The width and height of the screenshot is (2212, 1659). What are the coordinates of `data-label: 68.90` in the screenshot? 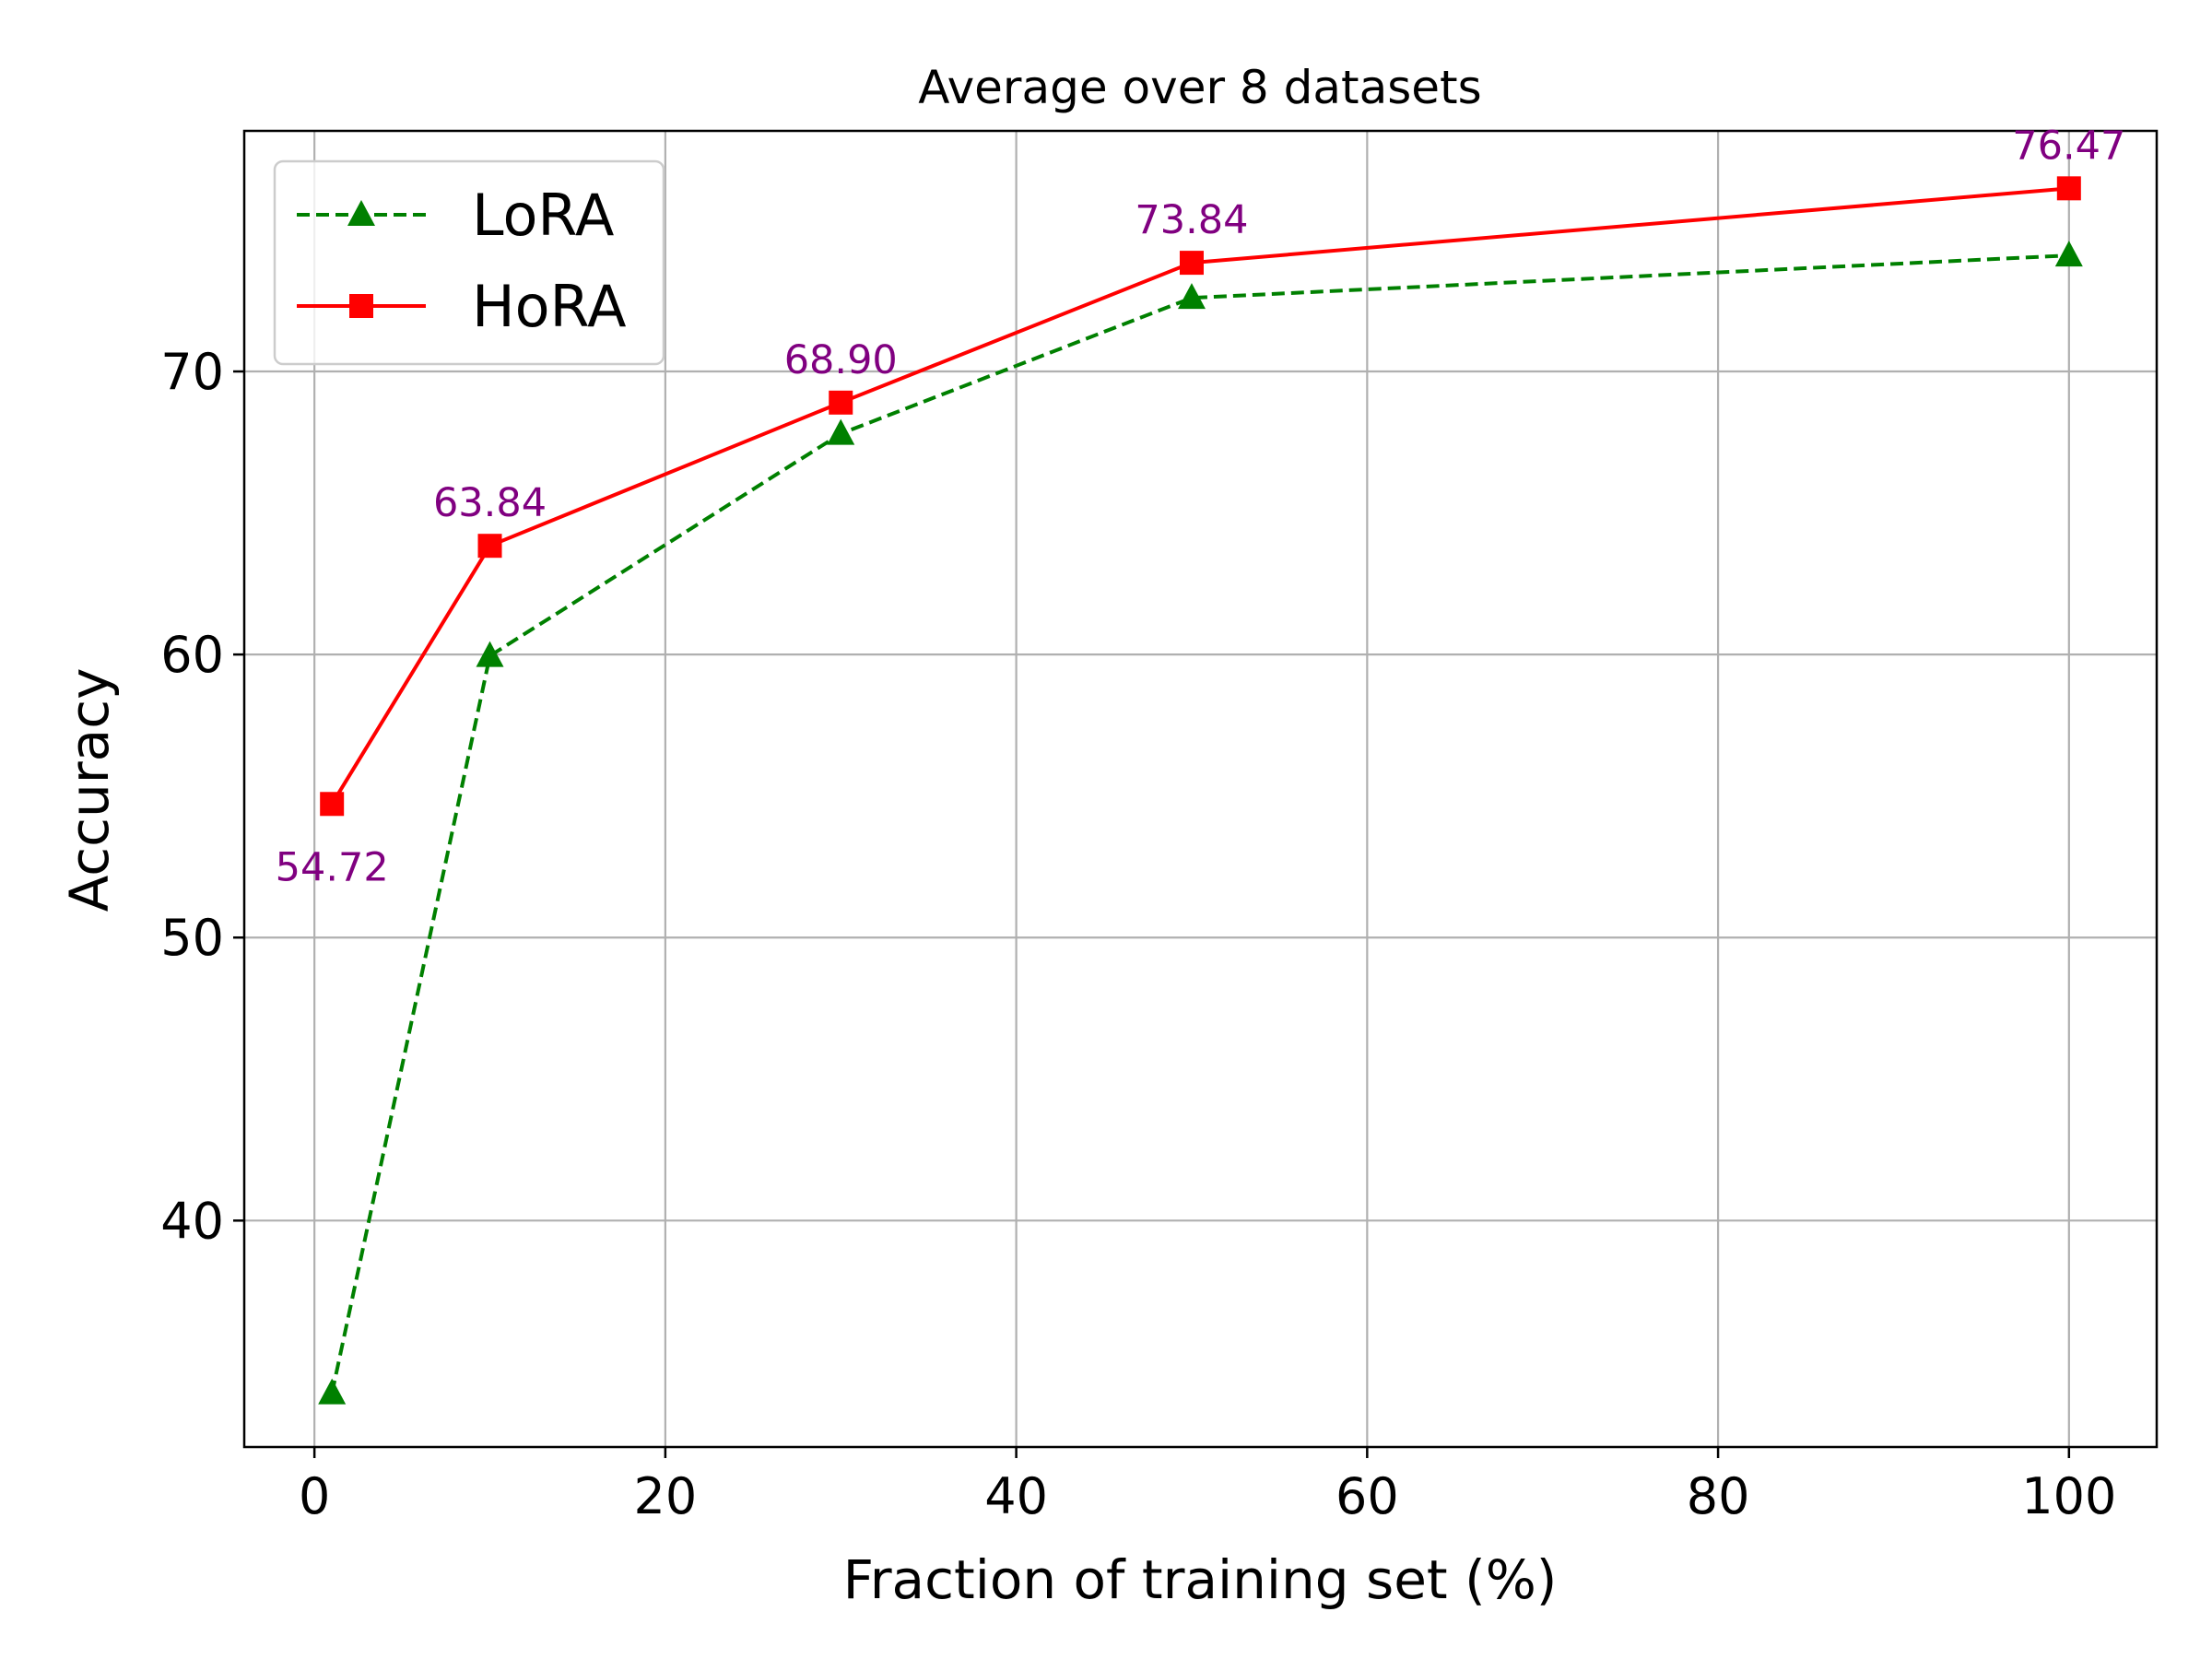 It's located at (841, 360).